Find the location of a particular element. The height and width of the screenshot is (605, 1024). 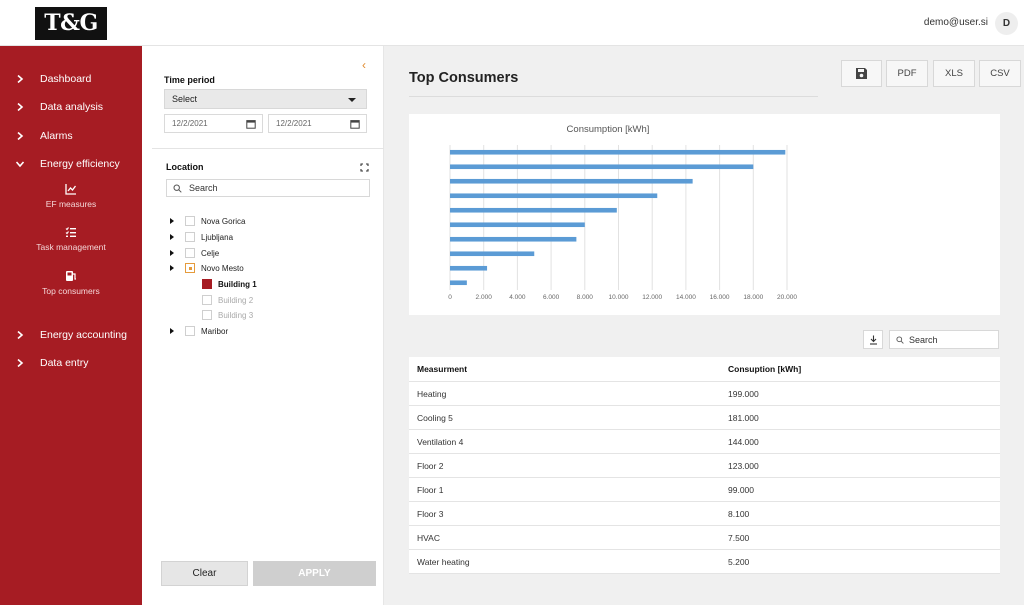

tree-item-ljubljana: Ljubljana is located at coordinates (201, 237).